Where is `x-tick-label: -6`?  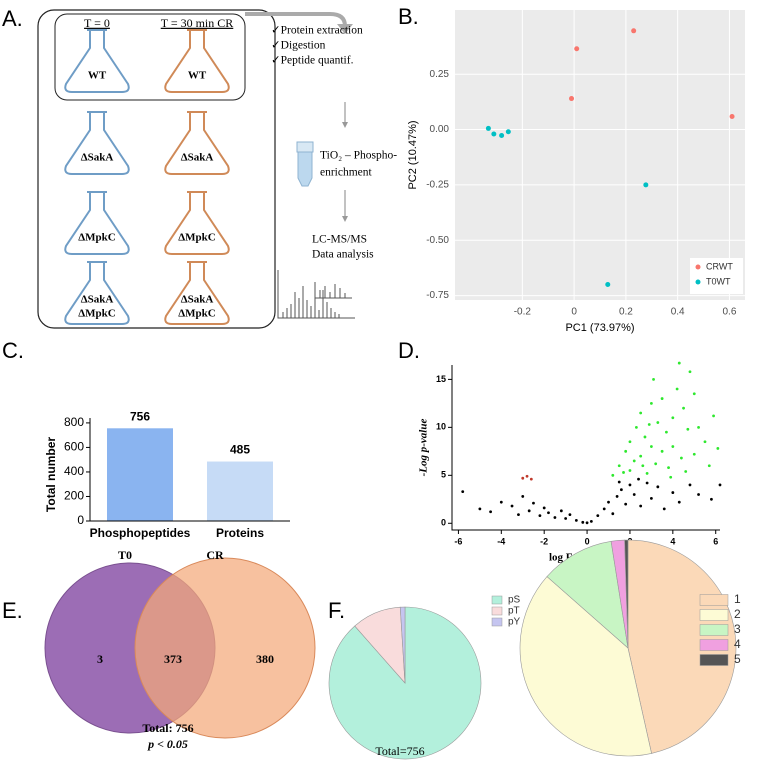
x-tick-label: -6 is located at coordinates (458, 541).